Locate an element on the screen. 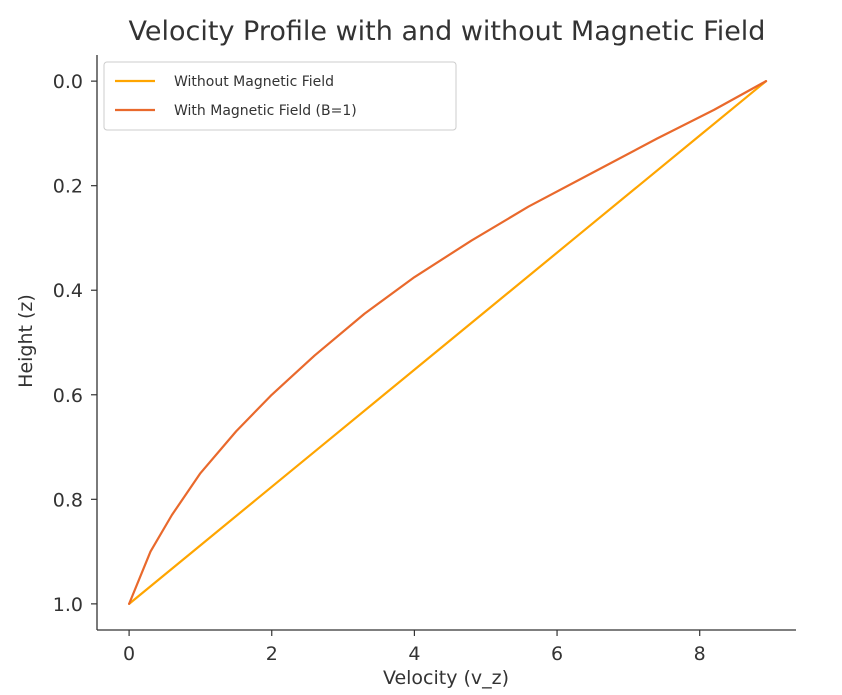 The width and height of the screenshot is (842, 695). legend-label-without-field: Without Magnetic Field is located at coordinates (254, 82).